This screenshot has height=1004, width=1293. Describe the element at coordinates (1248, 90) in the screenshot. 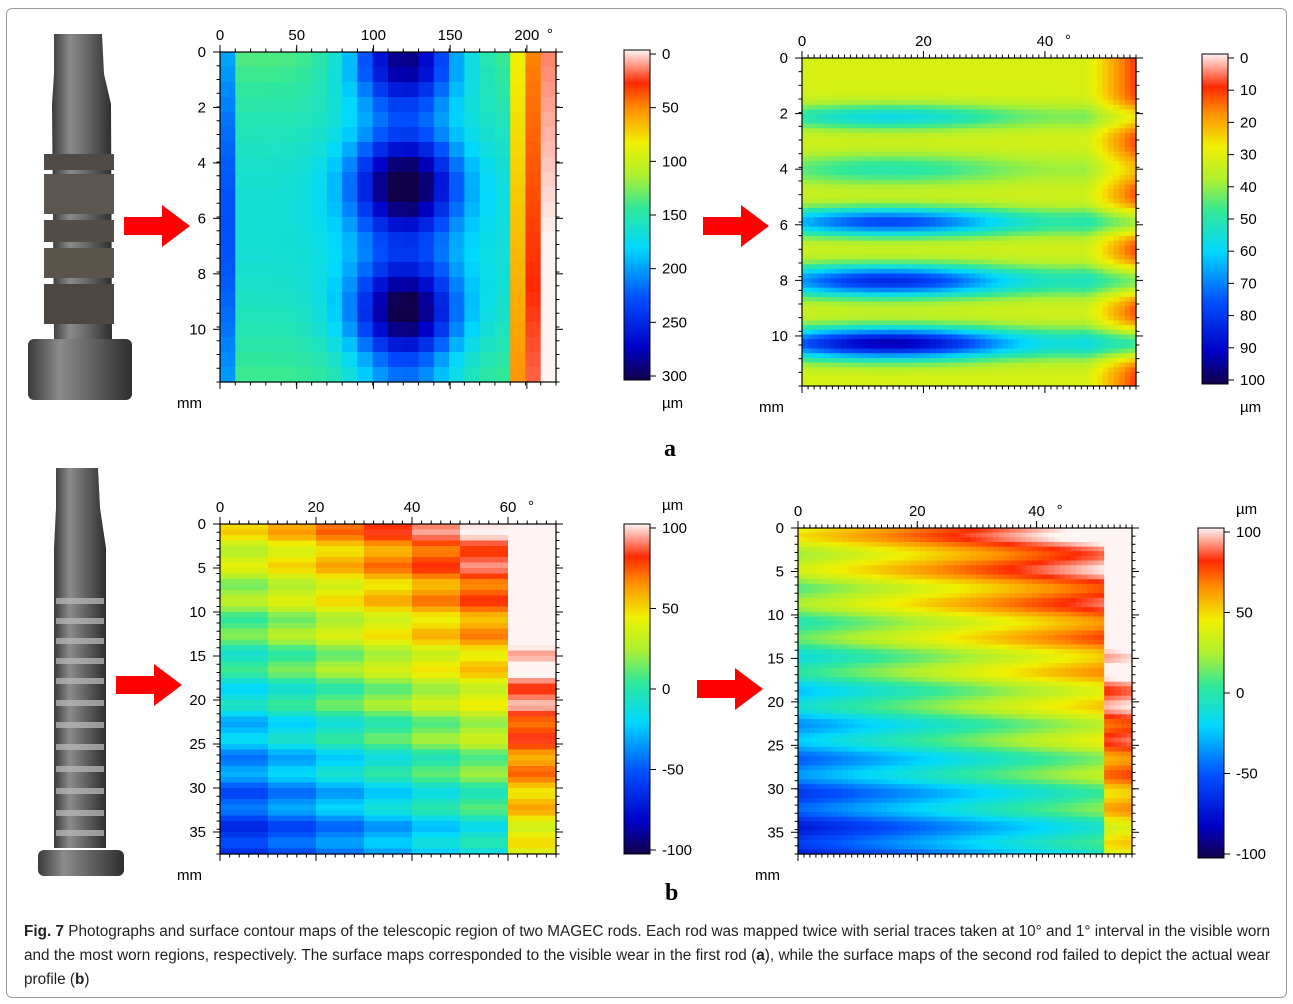

I see `colorbar-tick-label: 10` at that location.